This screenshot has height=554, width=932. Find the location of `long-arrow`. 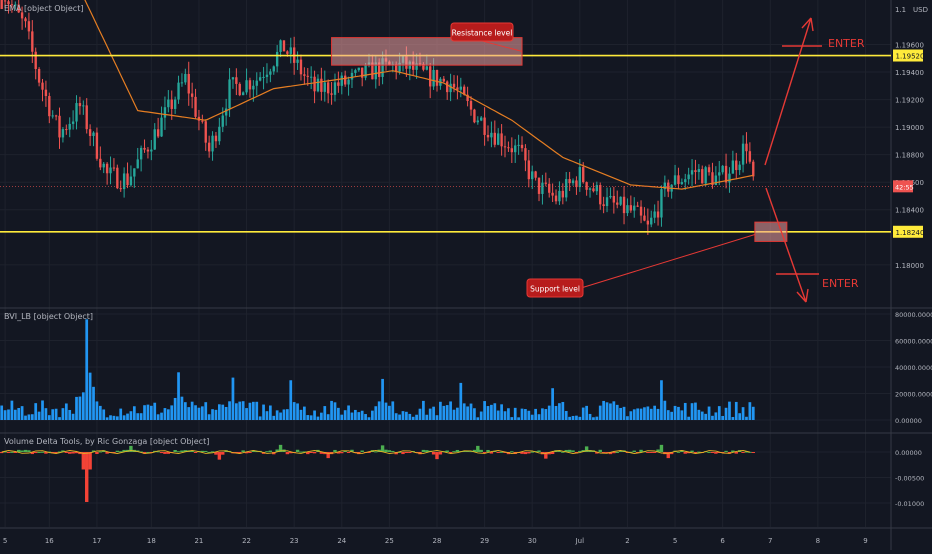

long-arrow is located at coordinates (788, 91).